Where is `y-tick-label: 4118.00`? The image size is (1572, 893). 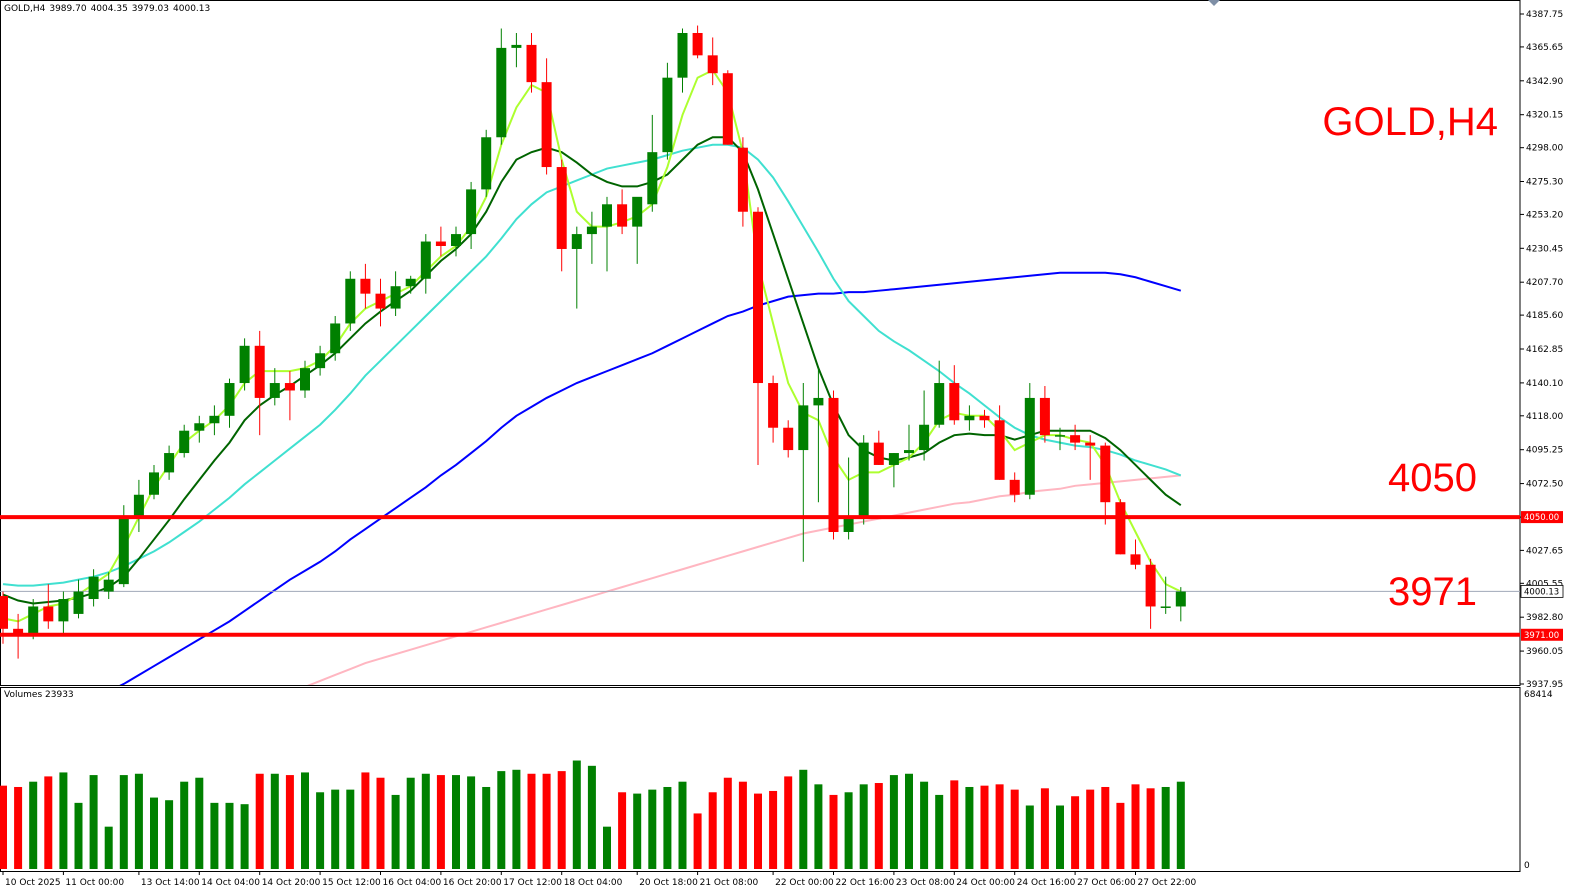
y-tick-label: 4118.00 is located at coordinates (1544, 417).